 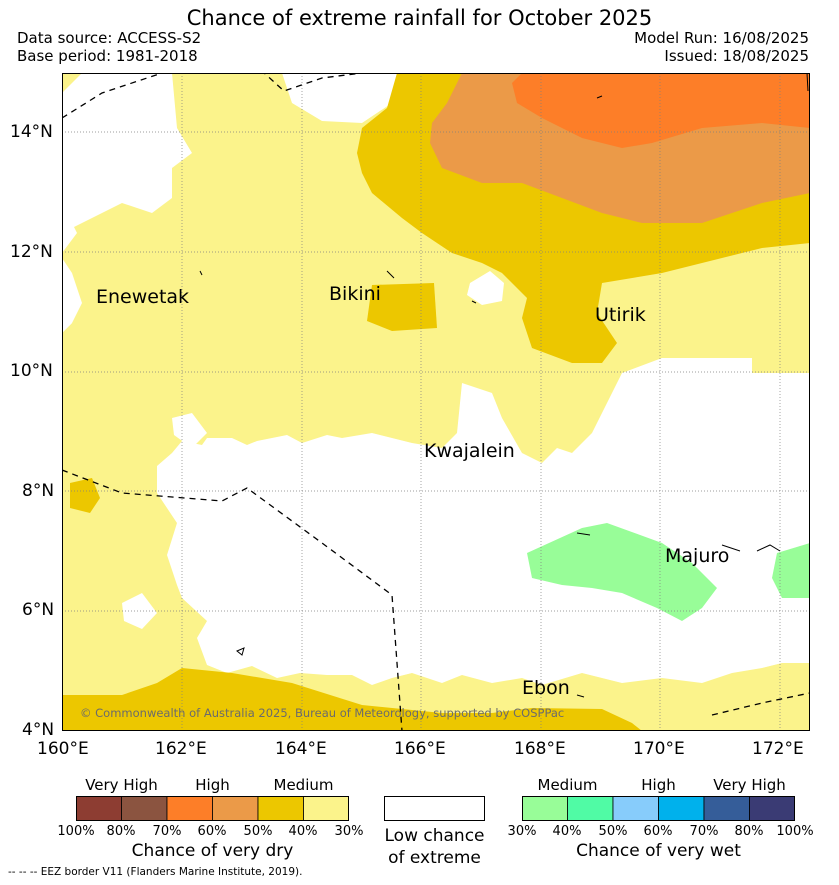 I want to click on low-chance-caption-line2: of extreme, so click(x=434, y=858).